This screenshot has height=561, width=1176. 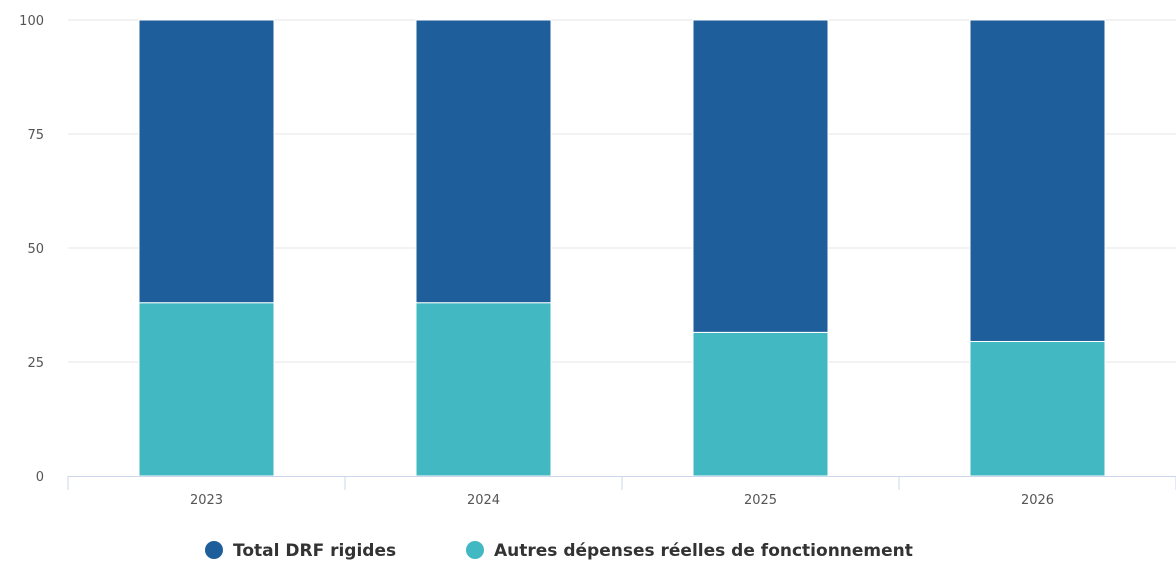 What do you see at coordinates (35, 249) in the screenshot?
I see `y-tick-label: 50` at bounding box center [35, 249].